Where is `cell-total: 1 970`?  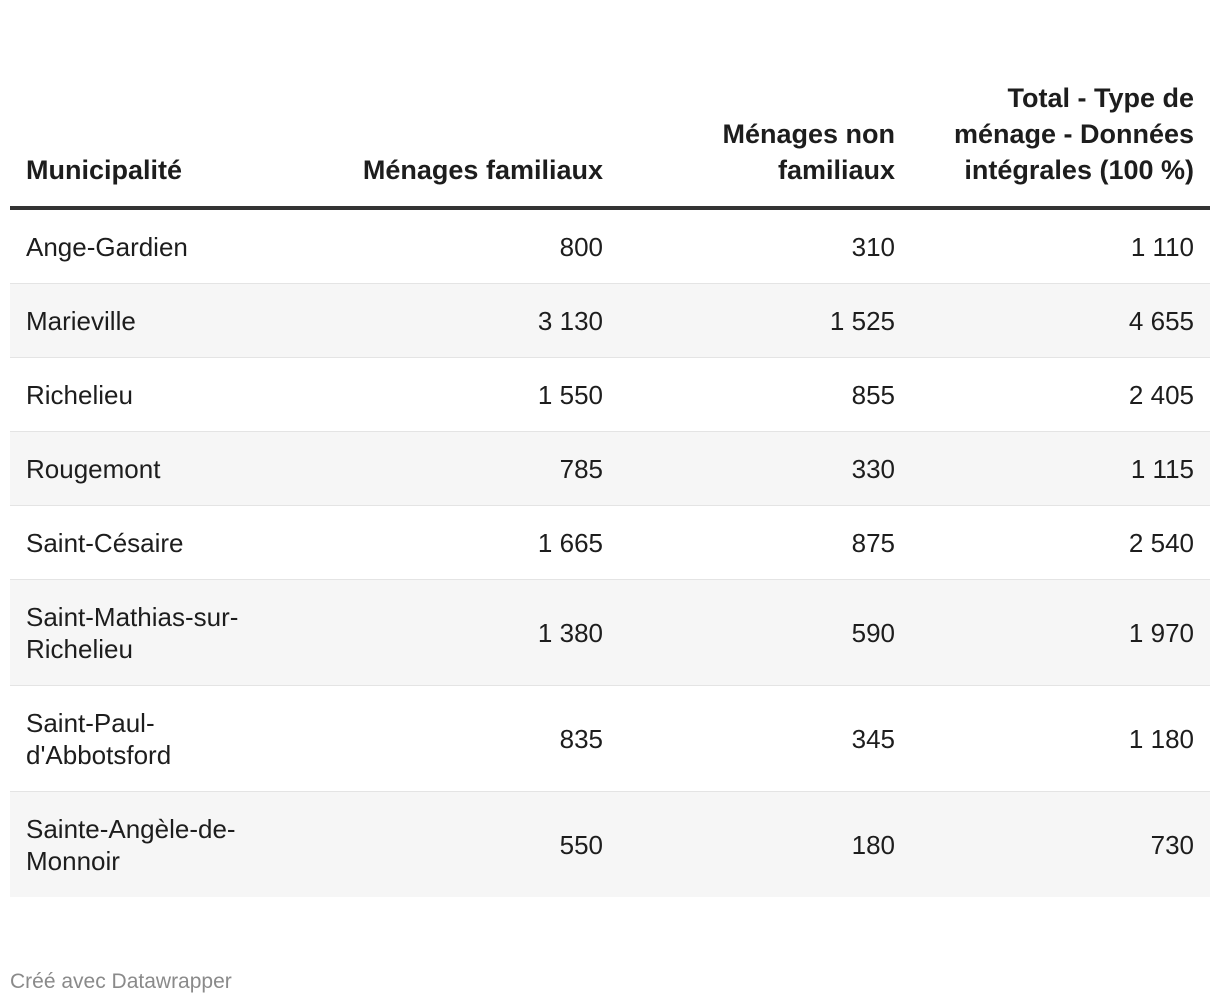
cell-total: 1 970 is located at coordinates (1060, 632).